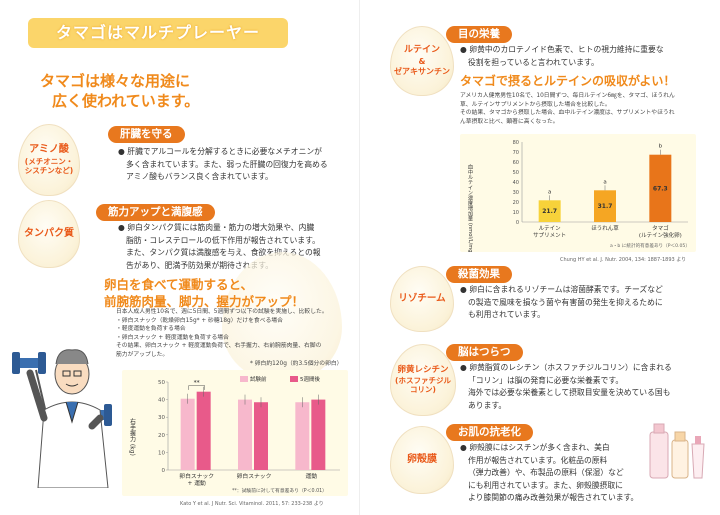 Image resolution: width=720 pixels, height=515 pixels. I want to click on egg-label-lutein: ルテイン & ゼアキサンチン, so click(422, 61).